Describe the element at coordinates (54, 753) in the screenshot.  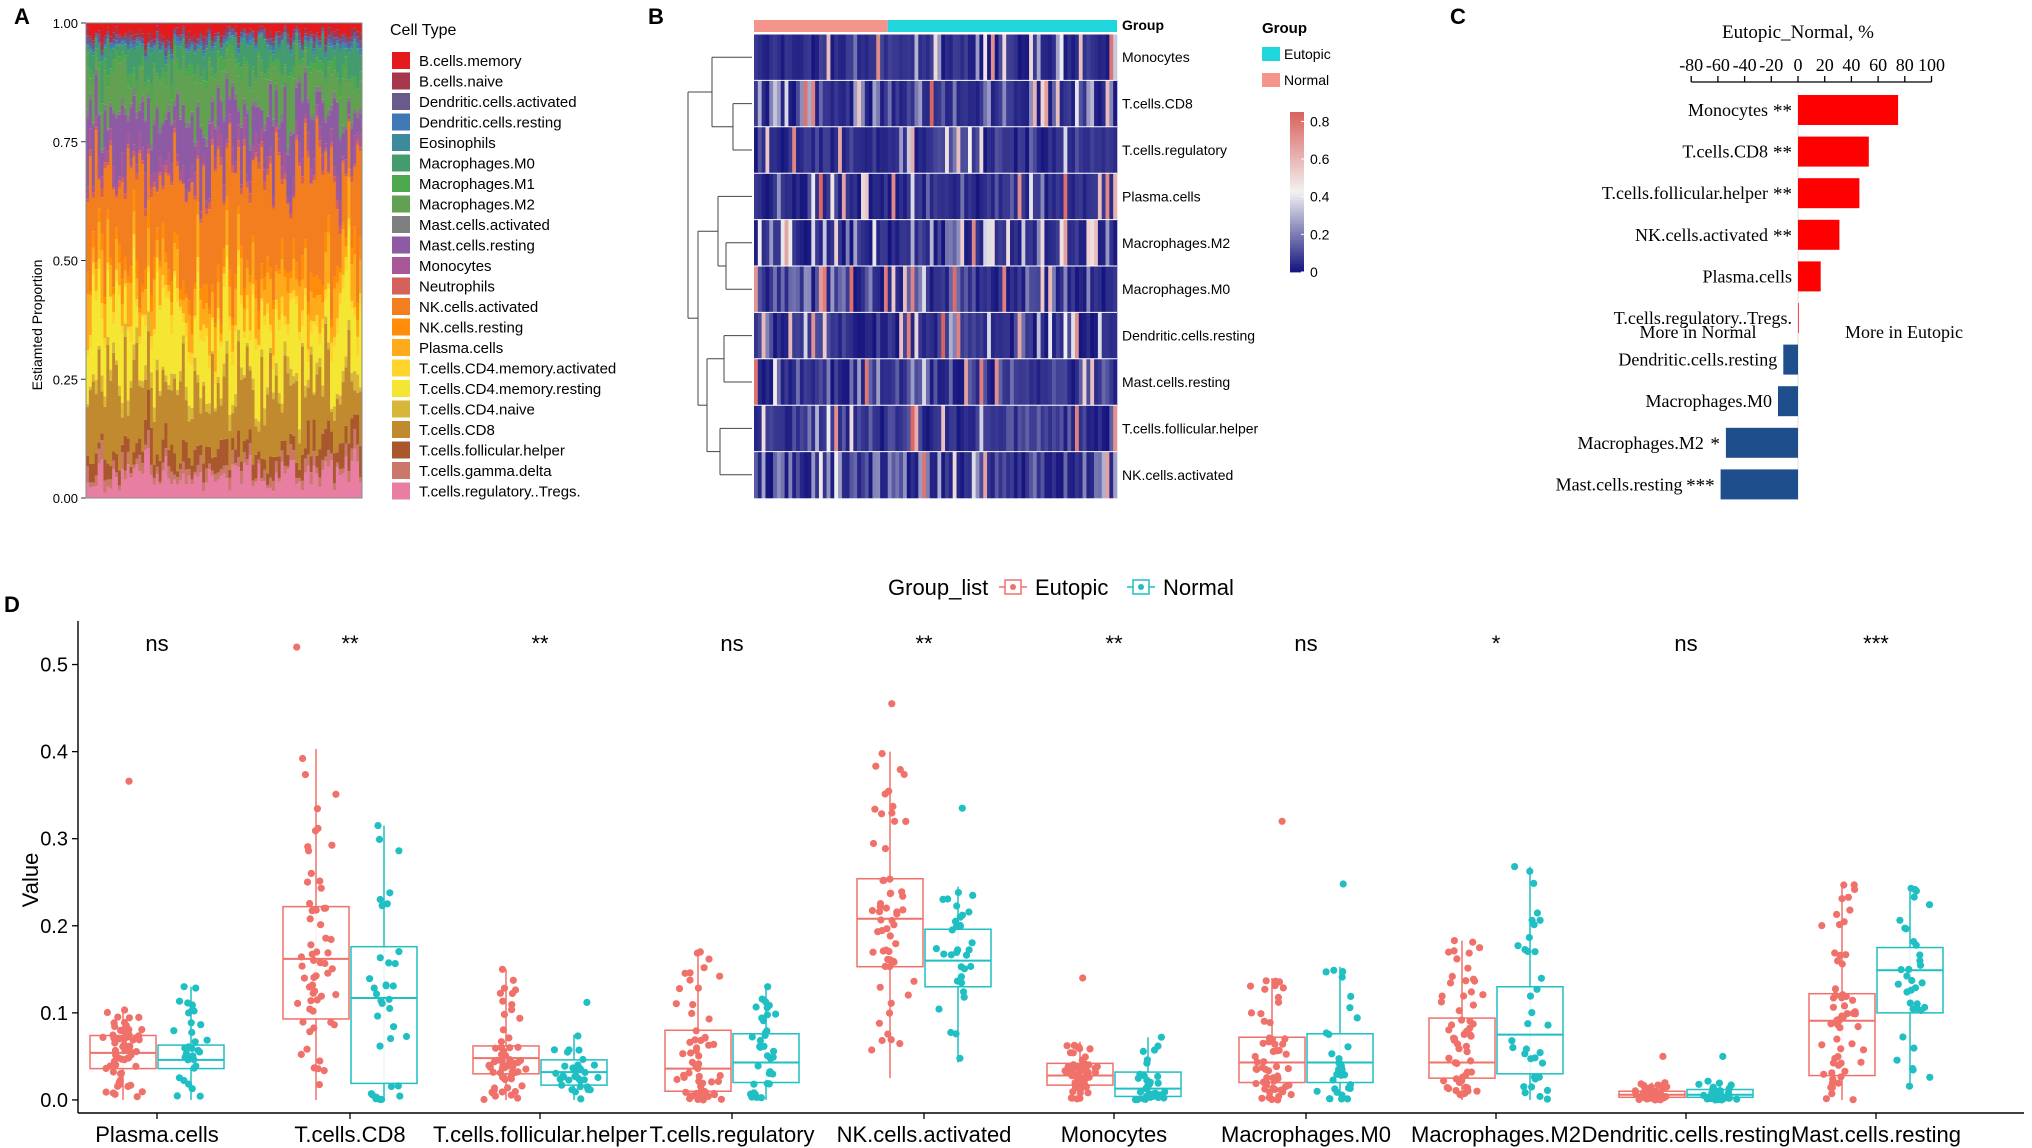
I see `panel-d-ytick-label: 0.4` at that location.